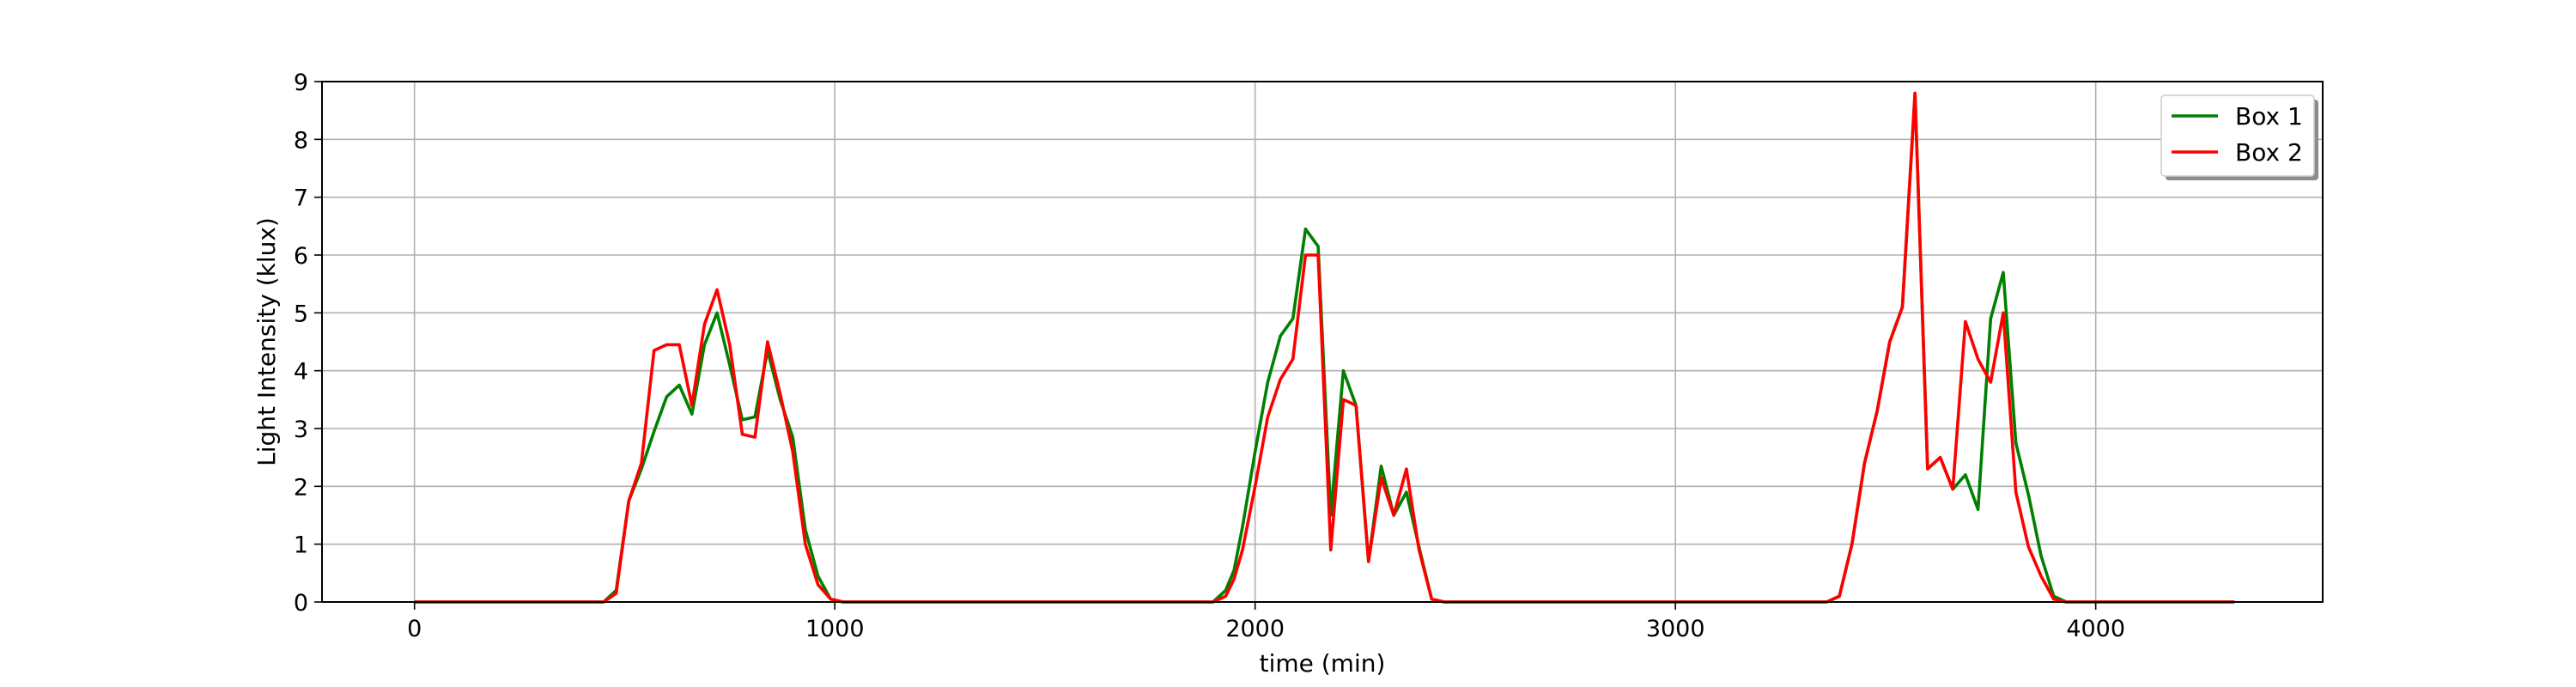  Describe the element at coordinates (835, 629) in the screenshot. I see `x-tick-label: 1000` at that location.